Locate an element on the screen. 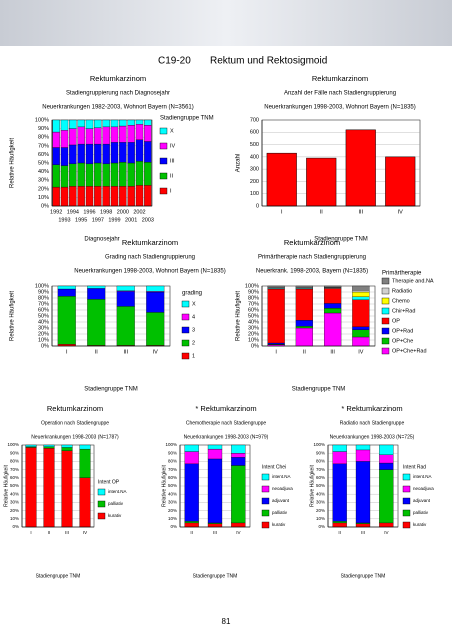 The height and width of the screenshot is (640, 452). legend-label: neoadjuva is located at coordinates (282, 488).